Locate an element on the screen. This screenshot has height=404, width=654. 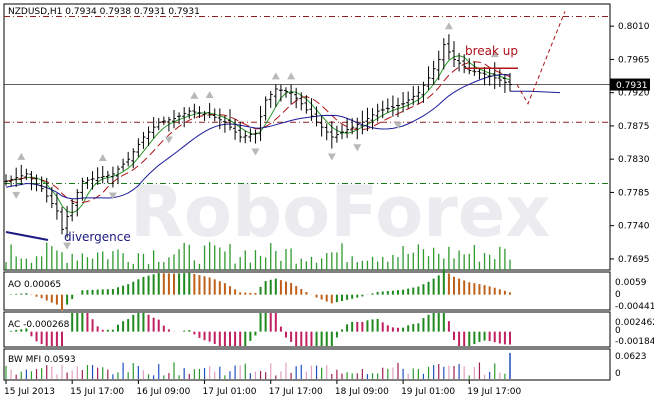
price-tick-label: 0.7740 is located at coordinates (634, 227).